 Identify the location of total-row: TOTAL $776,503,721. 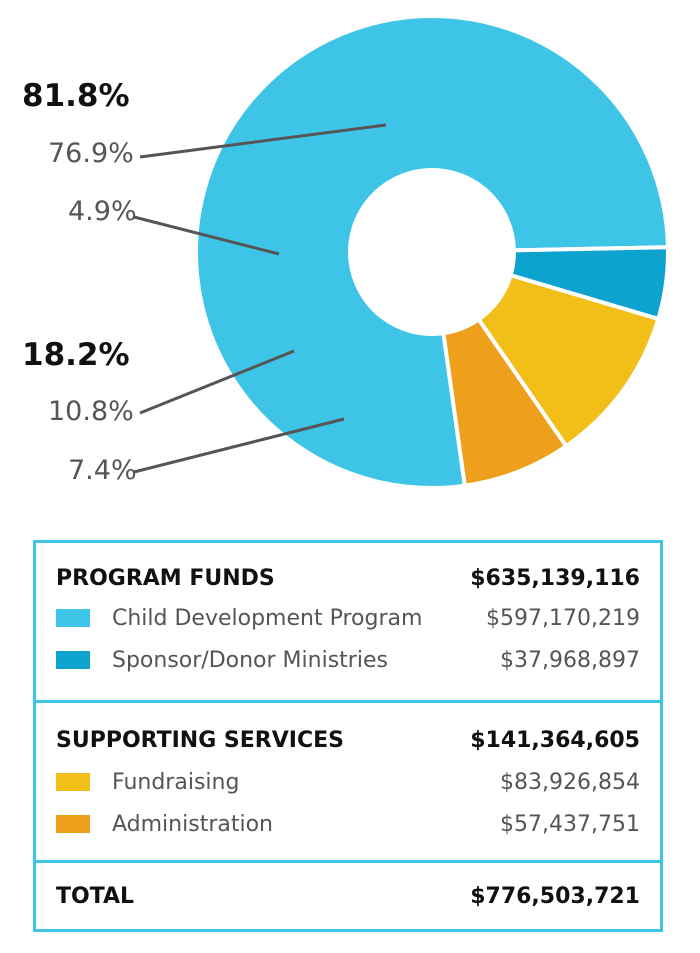
(348, 896).